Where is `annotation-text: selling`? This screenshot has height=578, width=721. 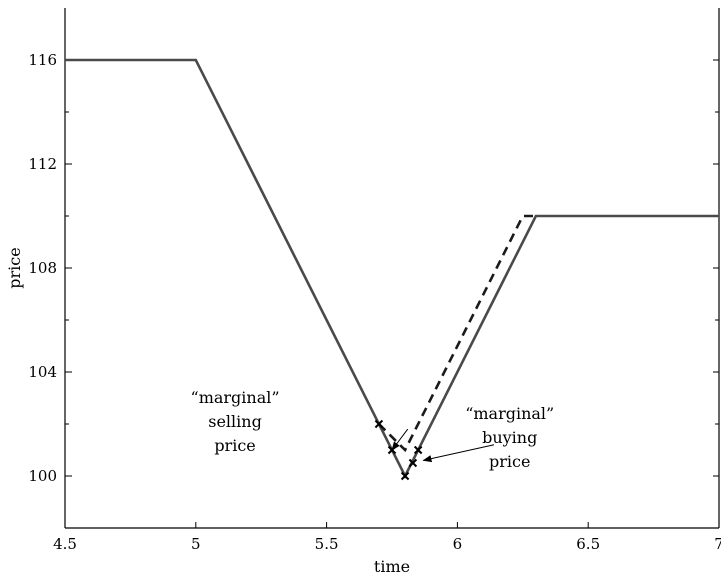
annotation-text: selling is located at coordinates (235, 421).